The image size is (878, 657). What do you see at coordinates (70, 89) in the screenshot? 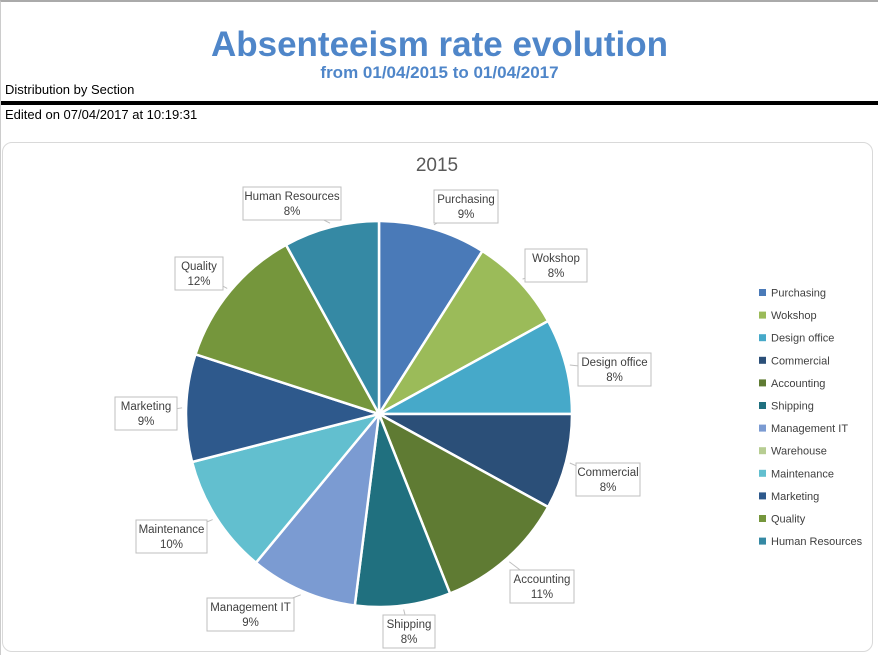
I see `section-label: Distribution by Section` at bounding box center [70, 89].